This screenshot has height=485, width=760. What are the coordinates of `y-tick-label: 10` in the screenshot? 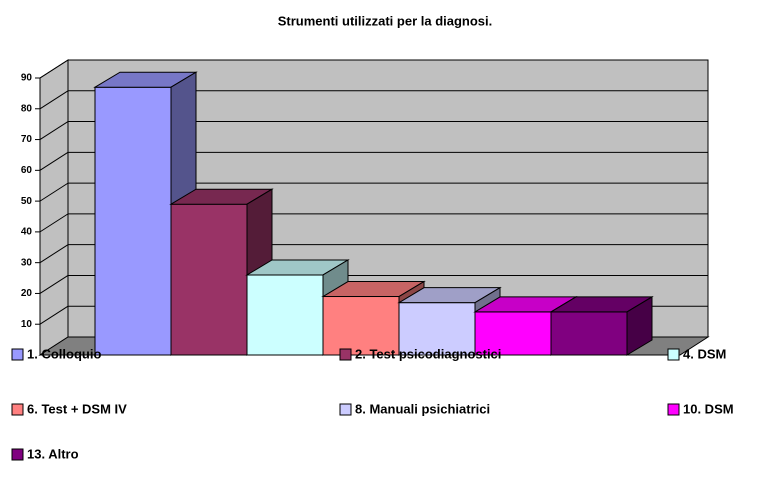 It's located at (27, 324).